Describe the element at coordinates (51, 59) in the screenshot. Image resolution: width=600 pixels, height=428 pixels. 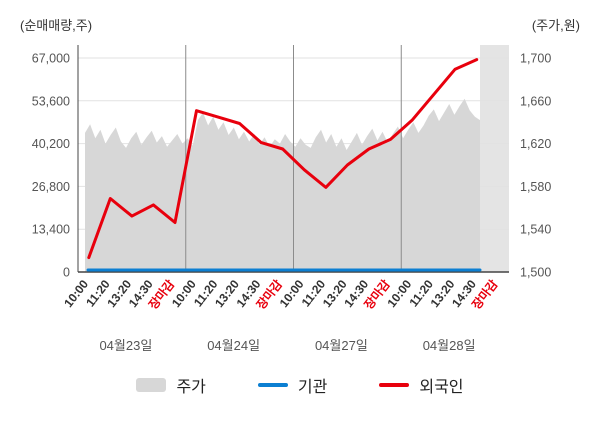
I see `left-axis-tick-label: 67,000` at that location.